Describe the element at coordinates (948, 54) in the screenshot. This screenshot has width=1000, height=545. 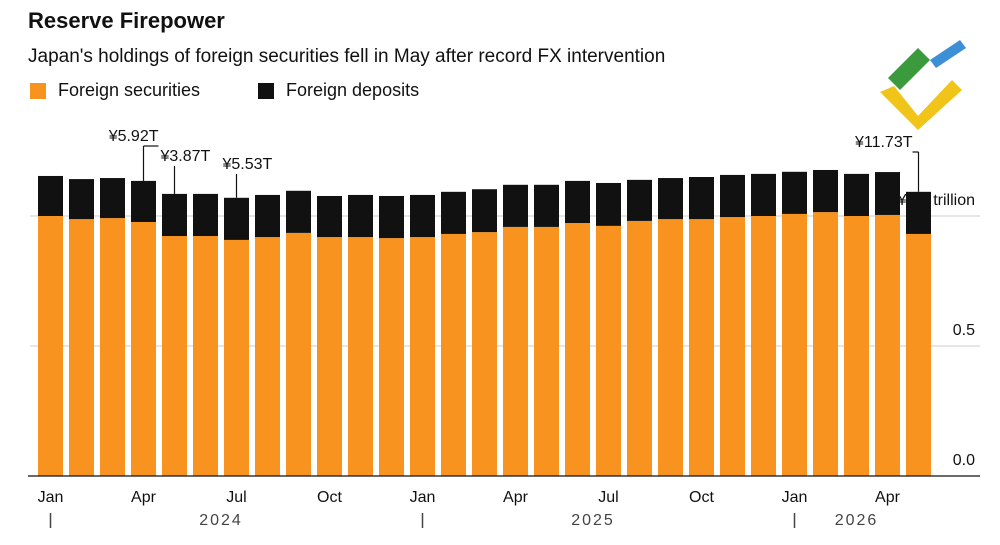
I see `logo-blue` at that location.